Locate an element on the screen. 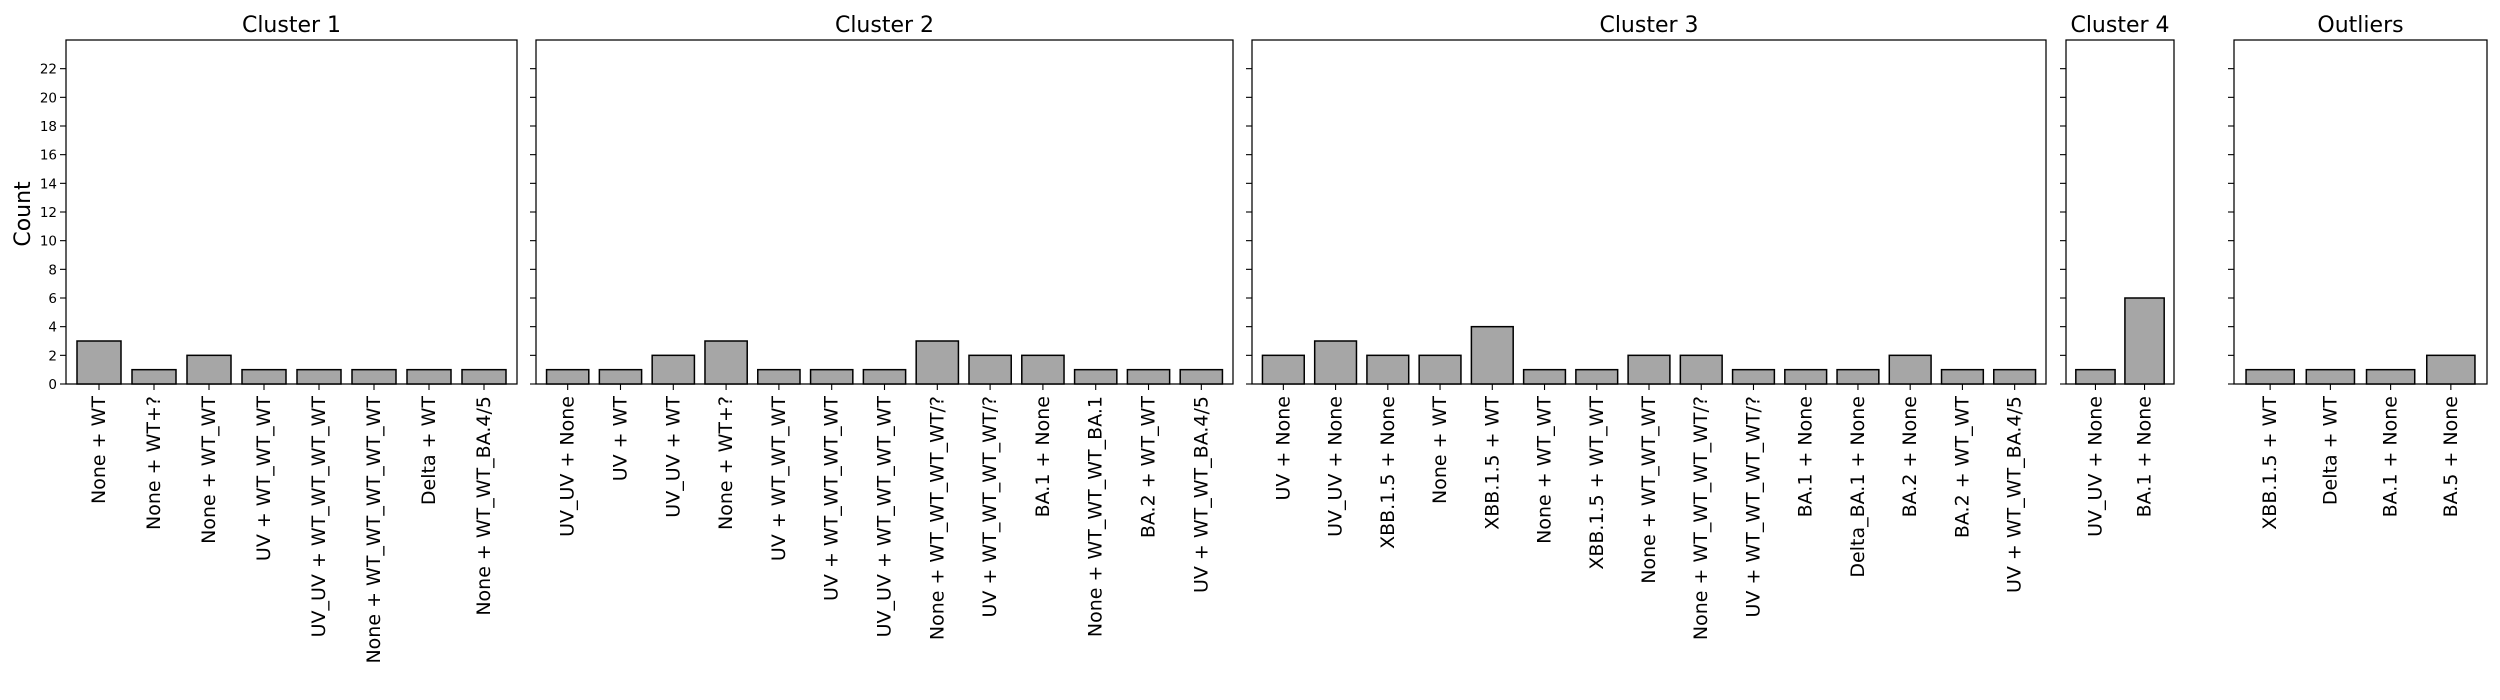 The image size is (2500, 700). x-tick-label: UV + None is located at coordinates (1283, 448).